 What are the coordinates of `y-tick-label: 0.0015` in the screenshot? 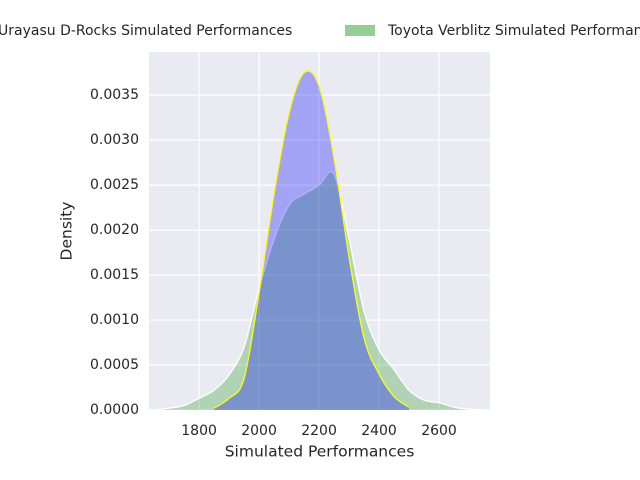 It's located at (114, 275).